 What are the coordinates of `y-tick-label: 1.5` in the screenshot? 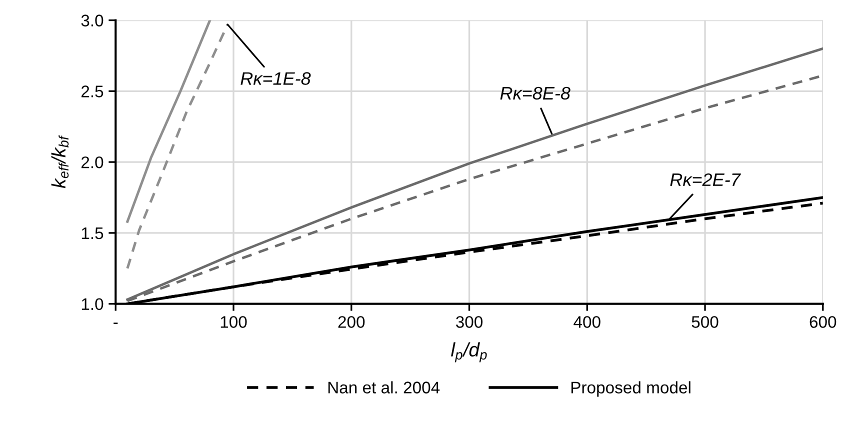 It's located at (93, 234).